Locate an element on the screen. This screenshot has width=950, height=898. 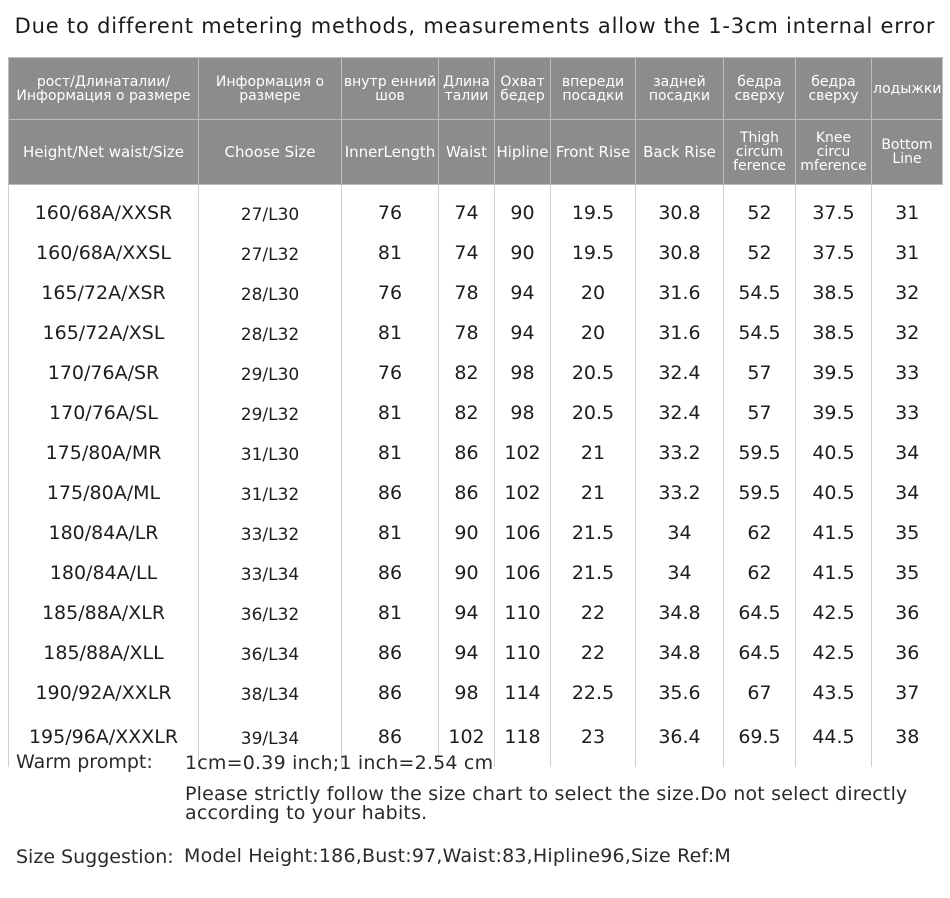
cell-choose-size: 29/L30 is located at coordinates (270, 373).